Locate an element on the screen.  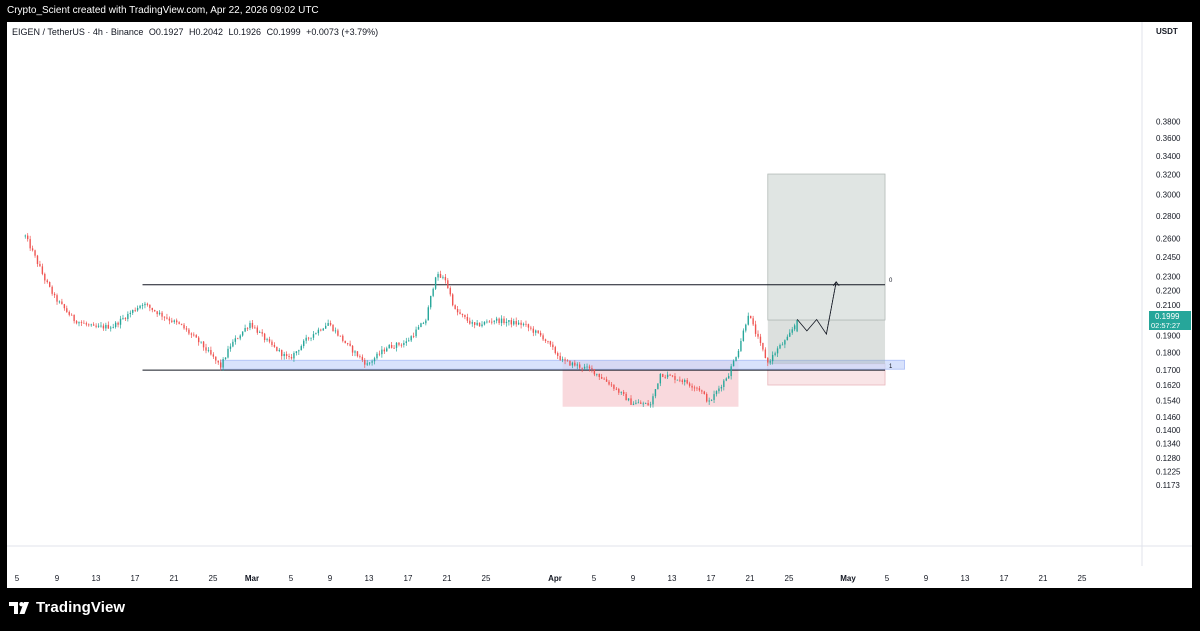
price-tick-label: 0.1900 is located at coordinates (1168, 336).